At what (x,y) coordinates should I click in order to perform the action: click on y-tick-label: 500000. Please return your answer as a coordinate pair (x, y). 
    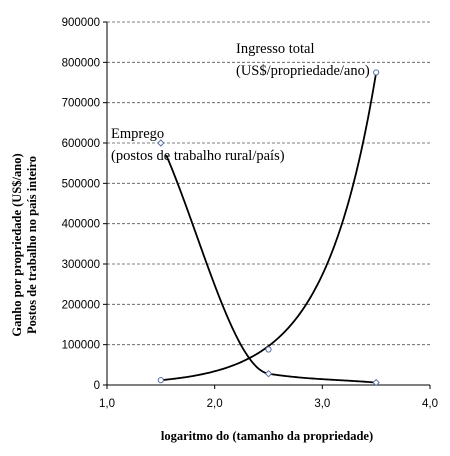
    Looking at the image, I should click on (81, 184).